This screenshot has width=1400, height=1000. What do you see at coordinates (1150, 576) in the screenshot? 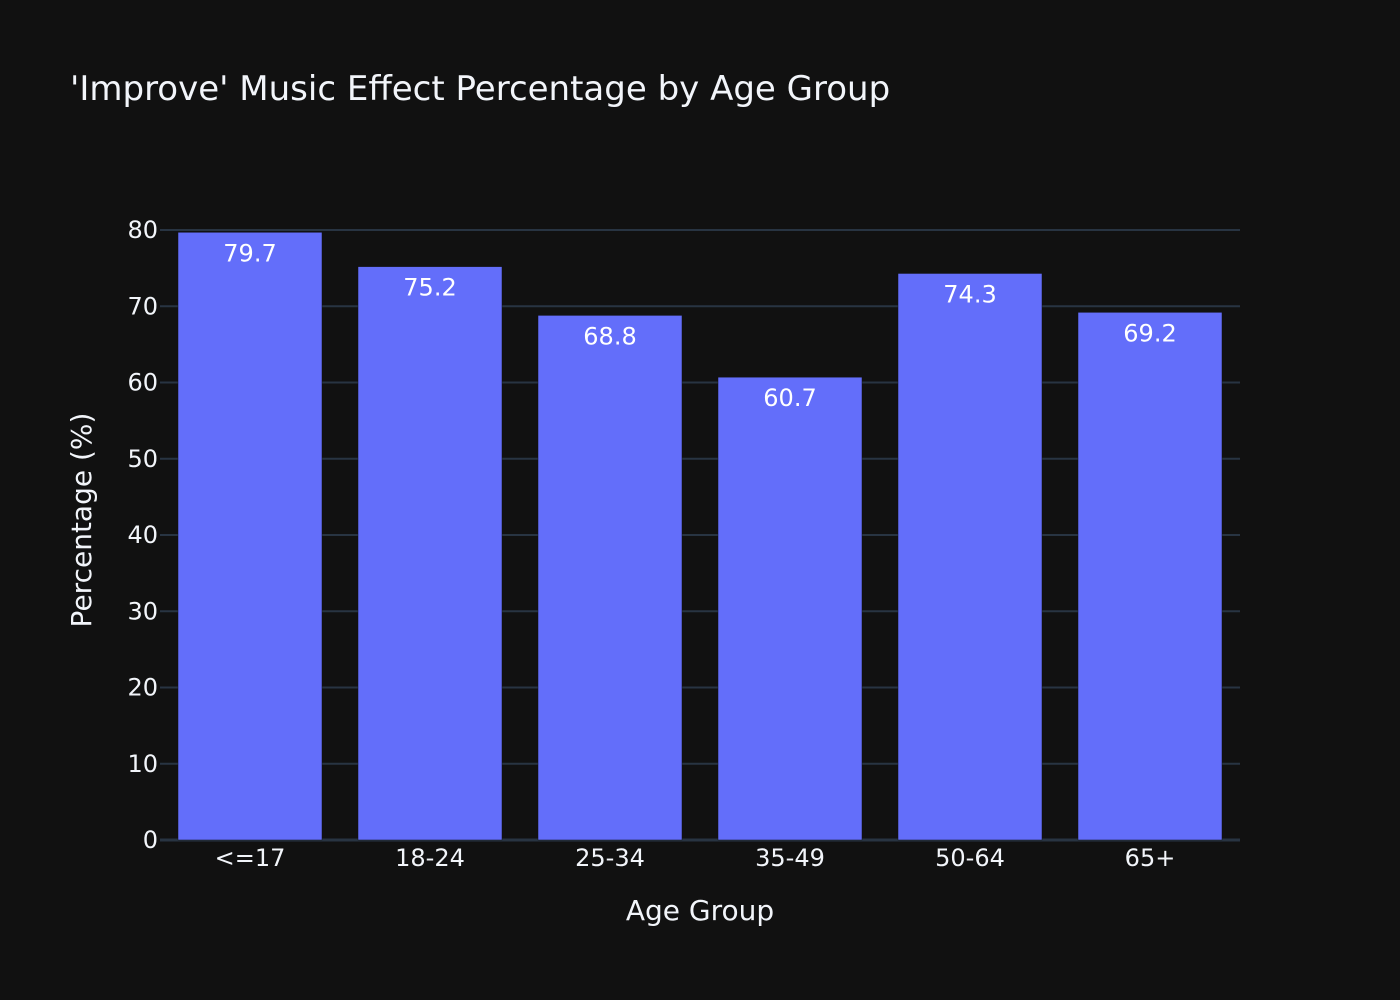
I see `bar-65+` at bounding box center [1150, 576].